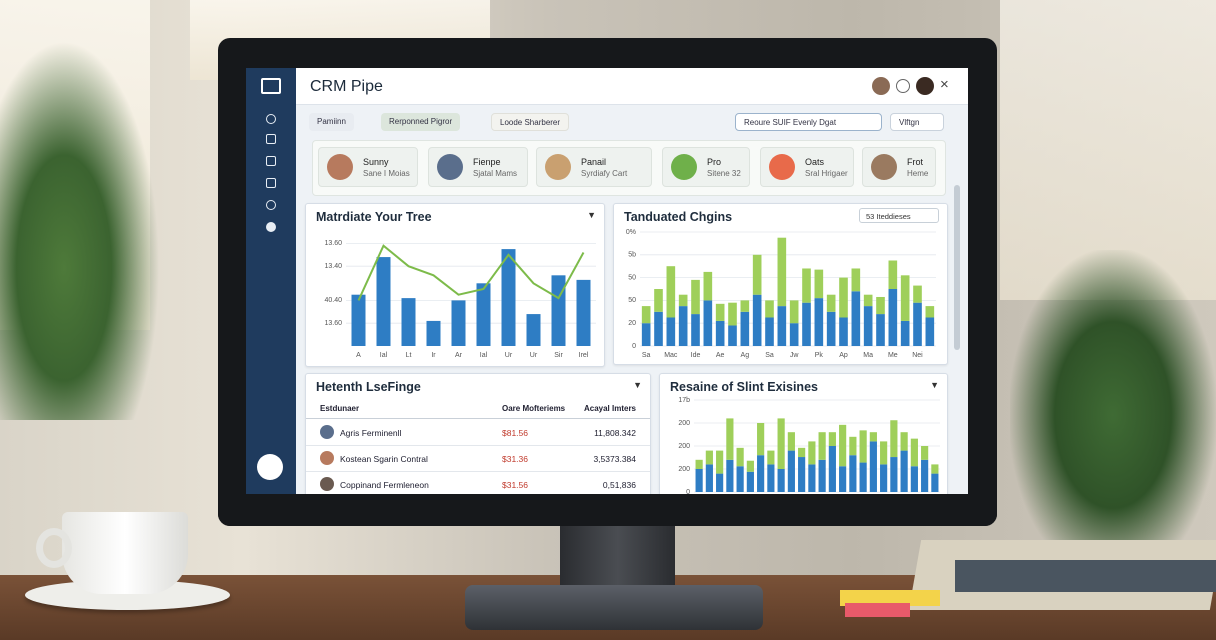 The image size is (1216, 640). I want to click on chart: 0 20 50 50 5b 0% Sa Mac Ide Ae Ag Sa Jw Pk Ap Ma Me Nei, so click(781, 294).